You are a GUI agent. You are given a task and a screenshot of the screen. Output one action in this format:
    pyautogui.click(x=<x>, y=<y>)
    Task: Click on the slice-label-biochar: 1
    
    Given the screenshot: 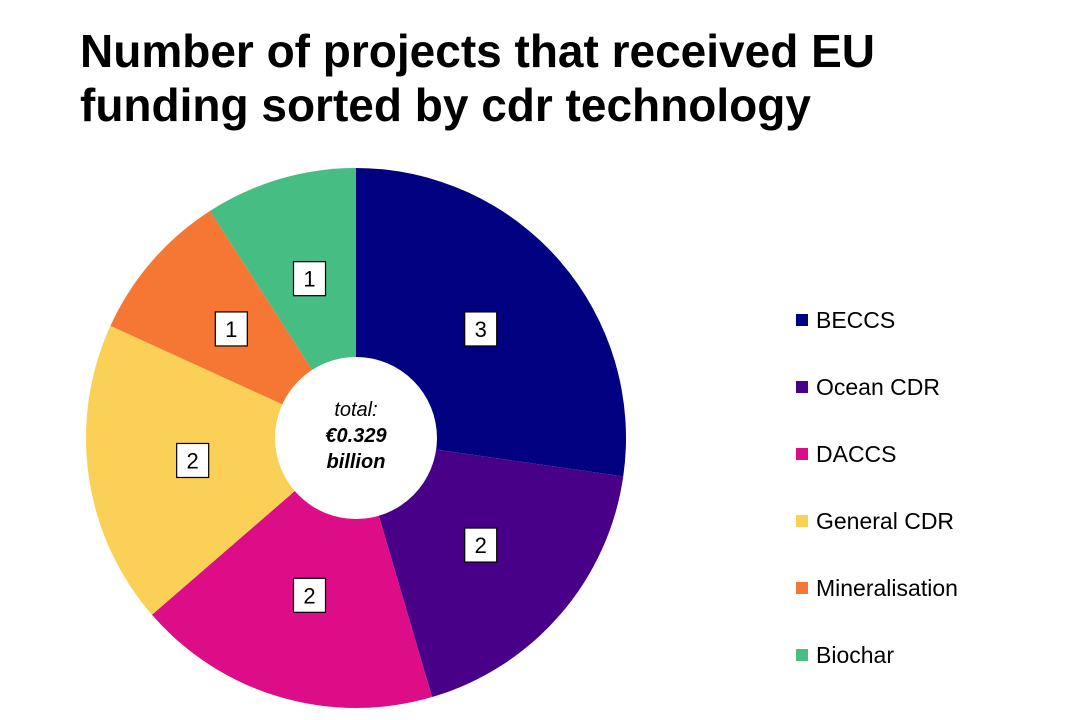 What is the action you would take?
    pyautogui.click(x=309, y=279)
    